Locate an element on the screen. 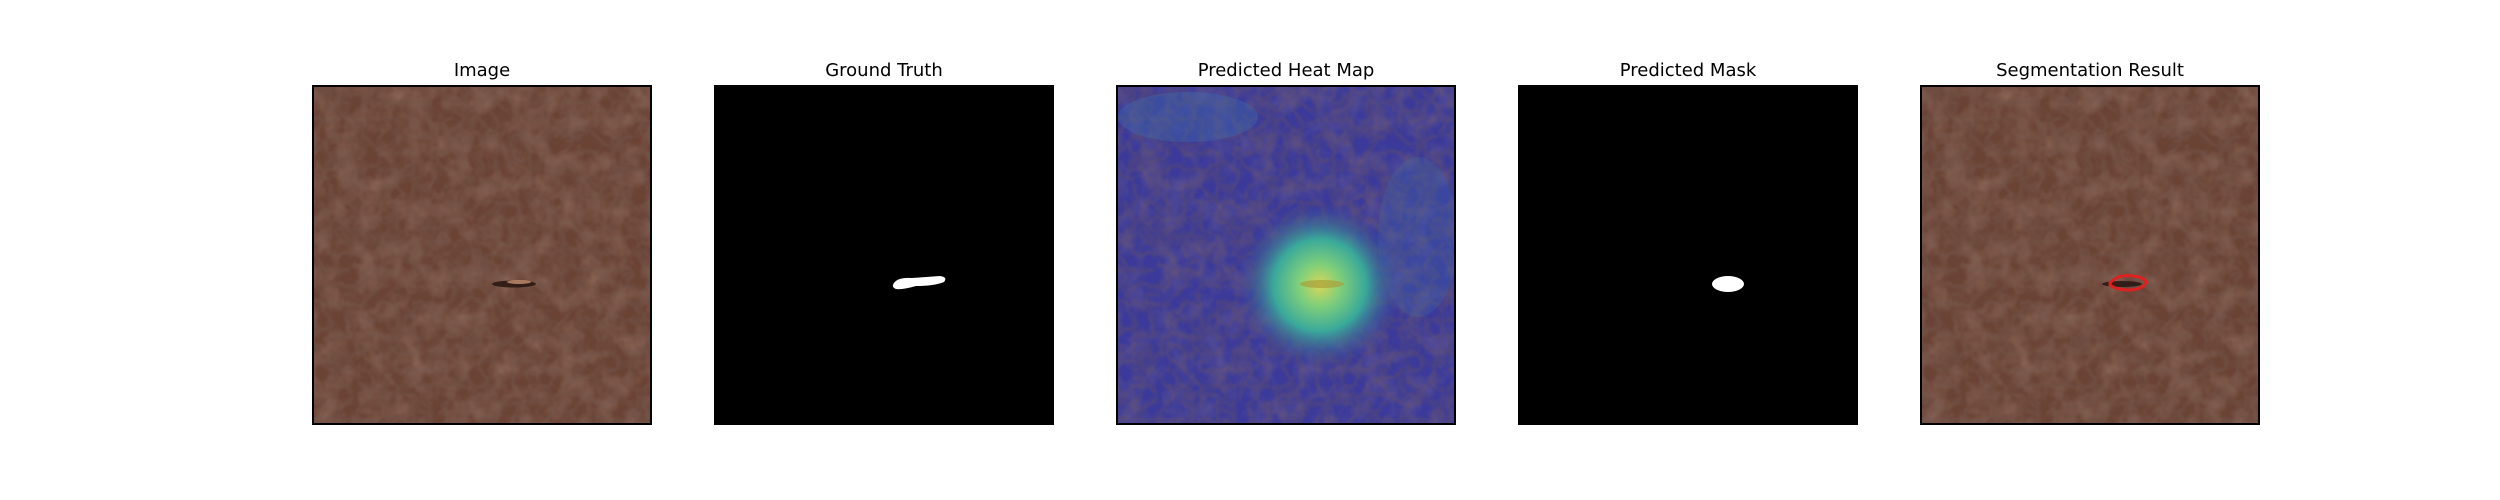 The height and width of the screenshot is (500, 2500). panel-title: Image is located at coordinates (482, 70).